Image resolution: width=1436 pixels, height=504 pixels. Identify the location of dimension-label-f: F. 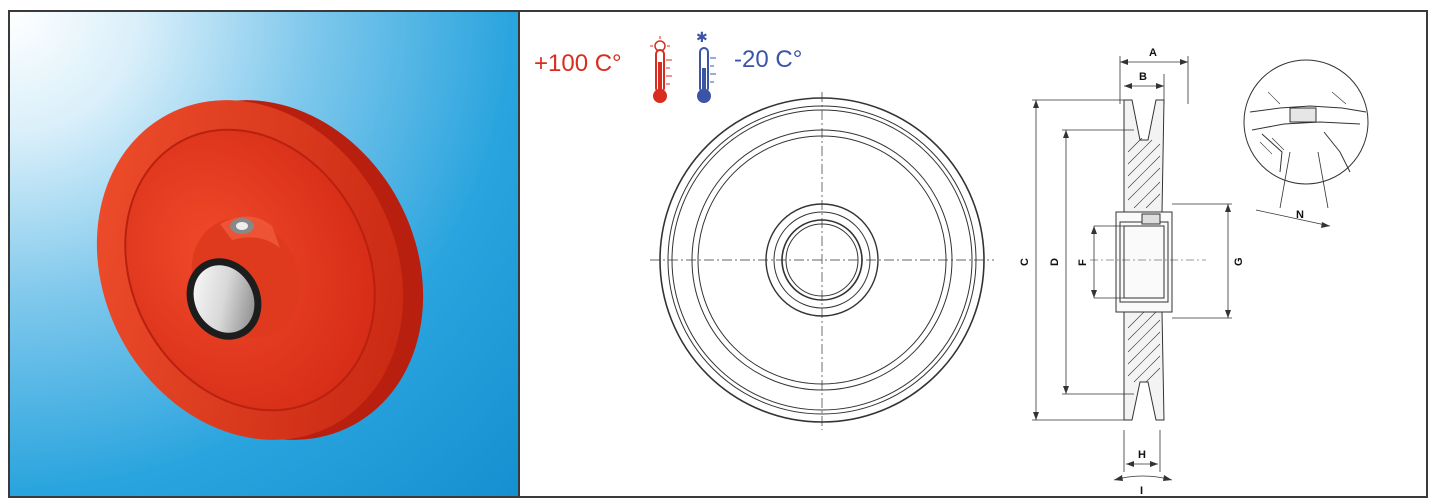
(1083, 262).